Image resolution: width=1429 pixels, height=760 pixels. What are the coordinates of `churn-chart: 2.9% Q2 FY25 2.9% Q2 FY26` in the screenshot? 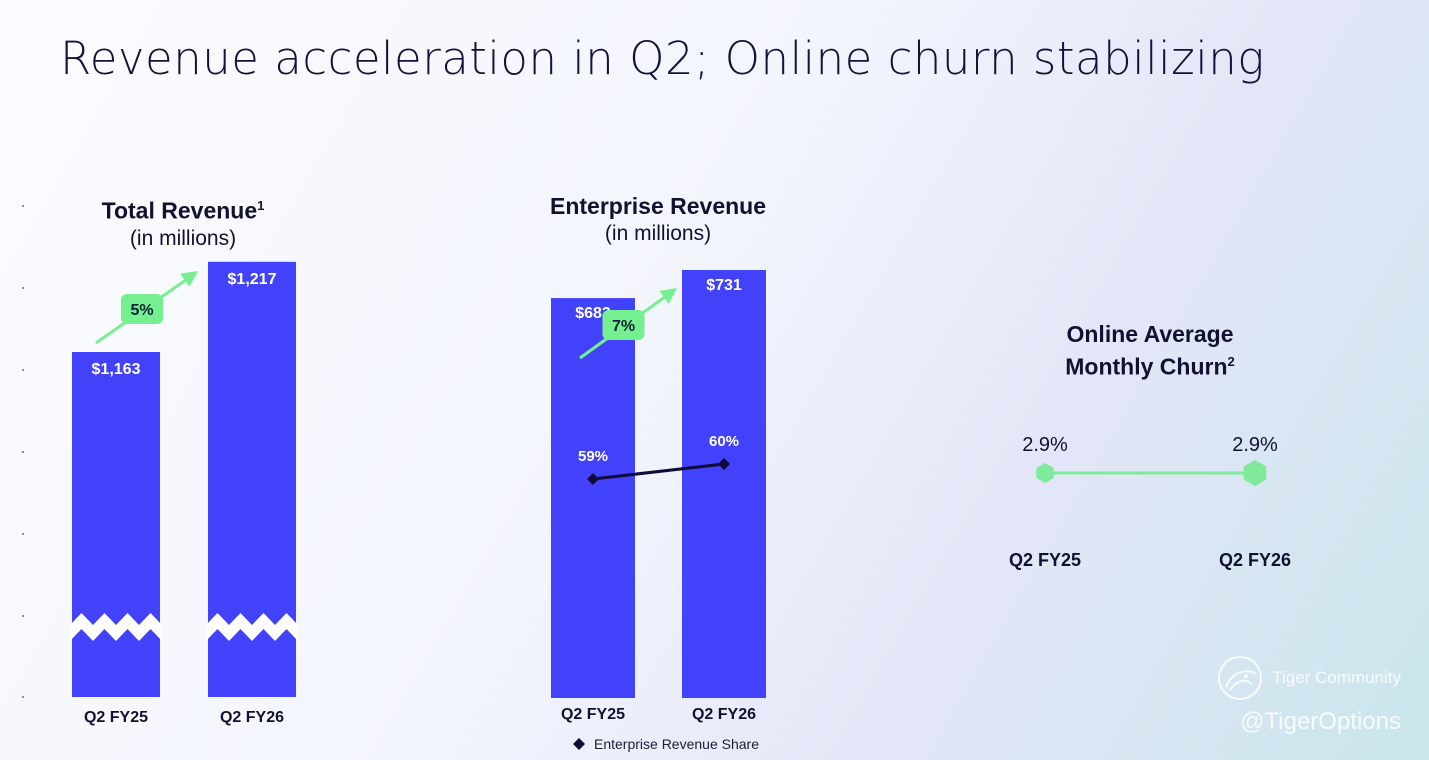 It's located at (1150, 502).